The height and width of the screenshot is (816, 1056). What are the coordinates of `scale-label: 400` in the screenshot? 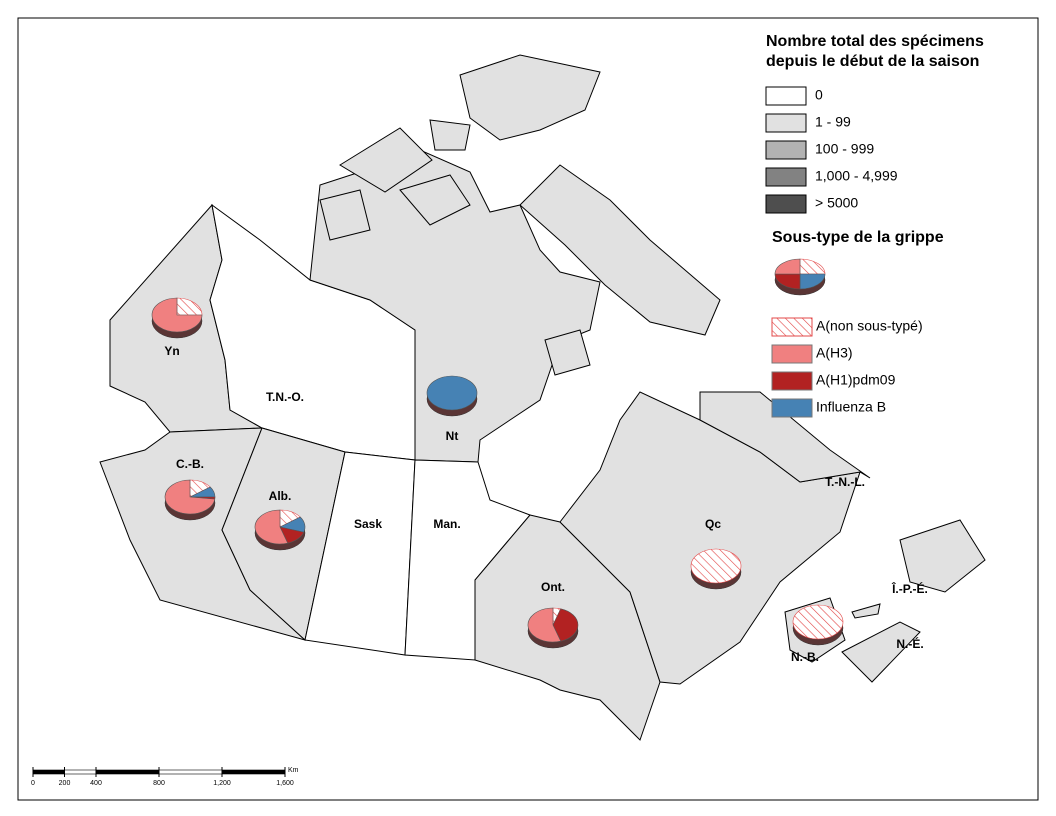 It's located at (96, 783).